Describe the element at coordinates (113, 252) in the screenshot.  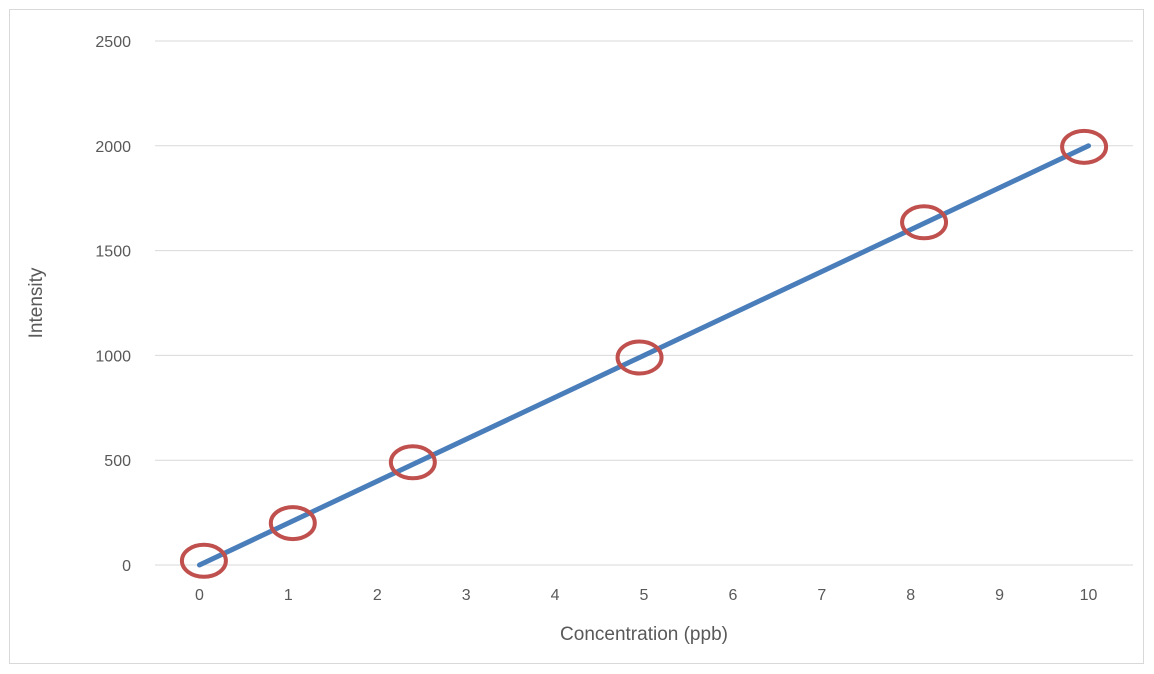
I see `y-tick-label: 1500` at that location.